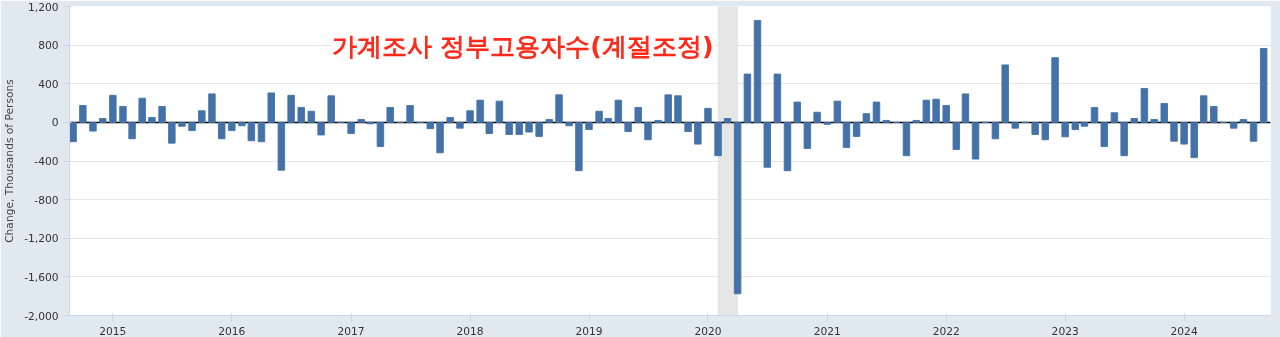 The height and width of the screenshot is (337, 1280). Describe the element at coordinates (41, 277) in the screenshot. I see `y-tick-label: -1,600` at that location.